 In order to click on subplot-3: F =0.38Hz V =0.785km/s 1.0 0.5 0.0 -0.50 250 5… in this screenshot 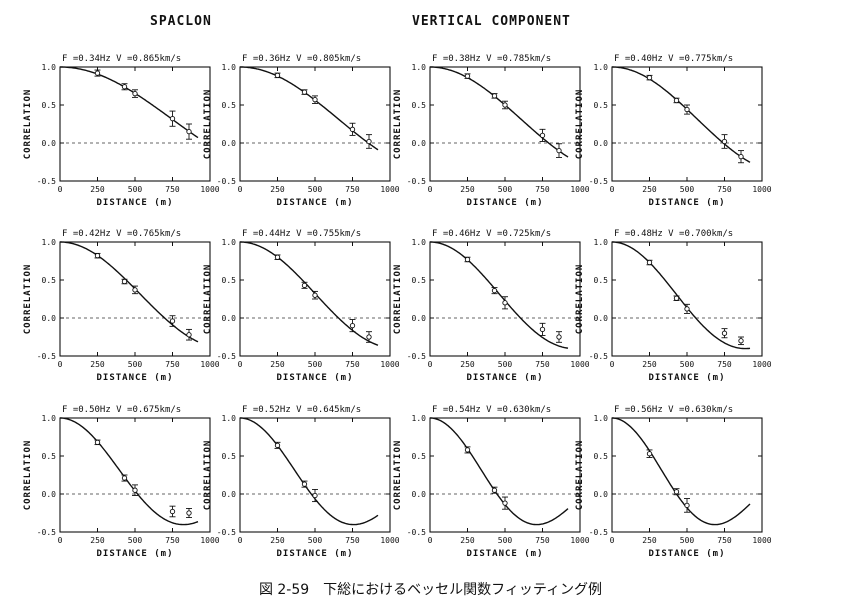, I will do `click(491, 131)`.